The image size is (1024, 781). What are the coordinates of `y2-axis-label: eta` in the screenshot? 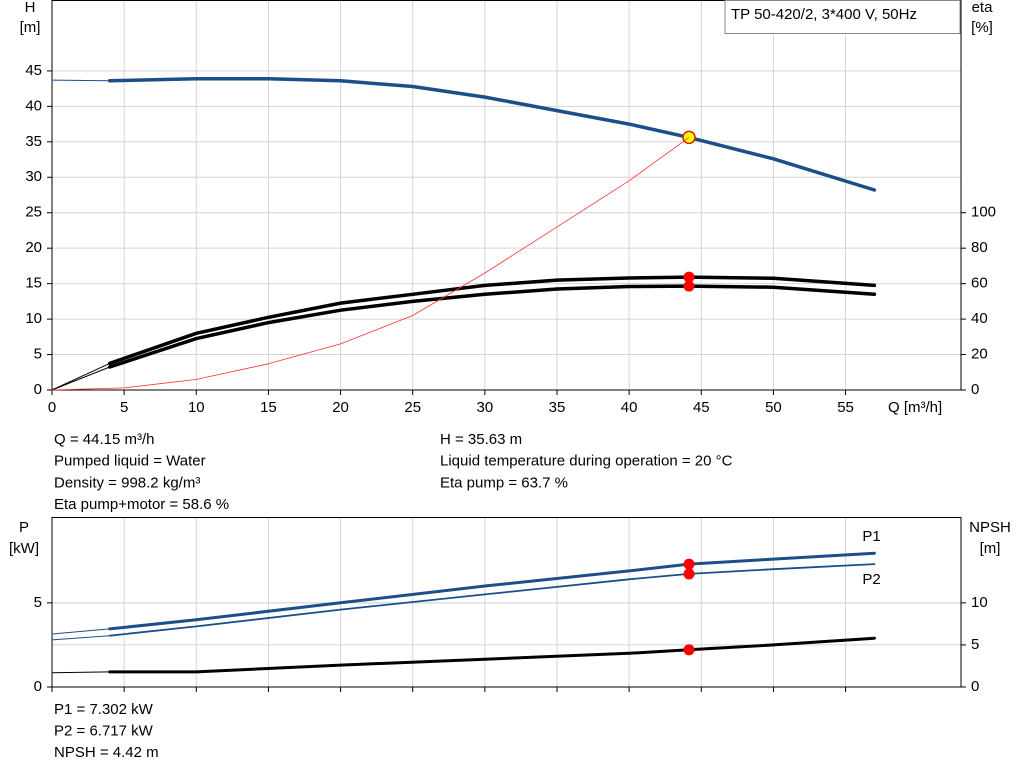 It's located at (983, 8).